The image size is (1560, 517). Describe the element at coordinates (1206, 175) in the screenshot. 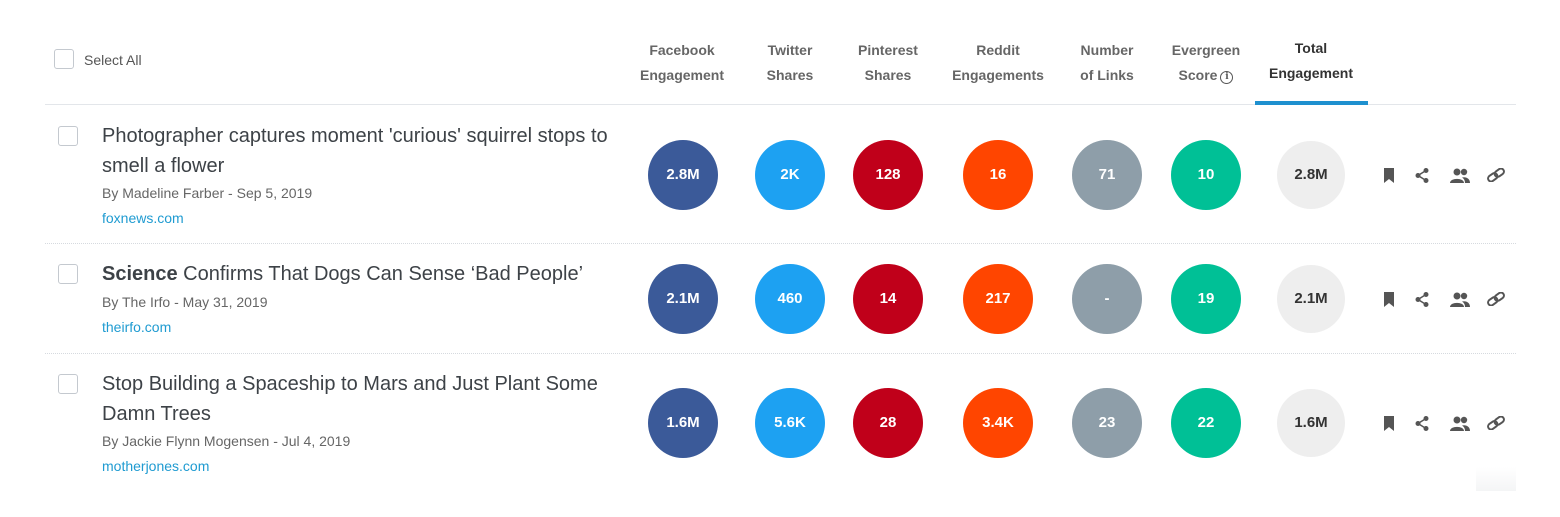

I see `evergreen-score-bubble: 10` at that location.